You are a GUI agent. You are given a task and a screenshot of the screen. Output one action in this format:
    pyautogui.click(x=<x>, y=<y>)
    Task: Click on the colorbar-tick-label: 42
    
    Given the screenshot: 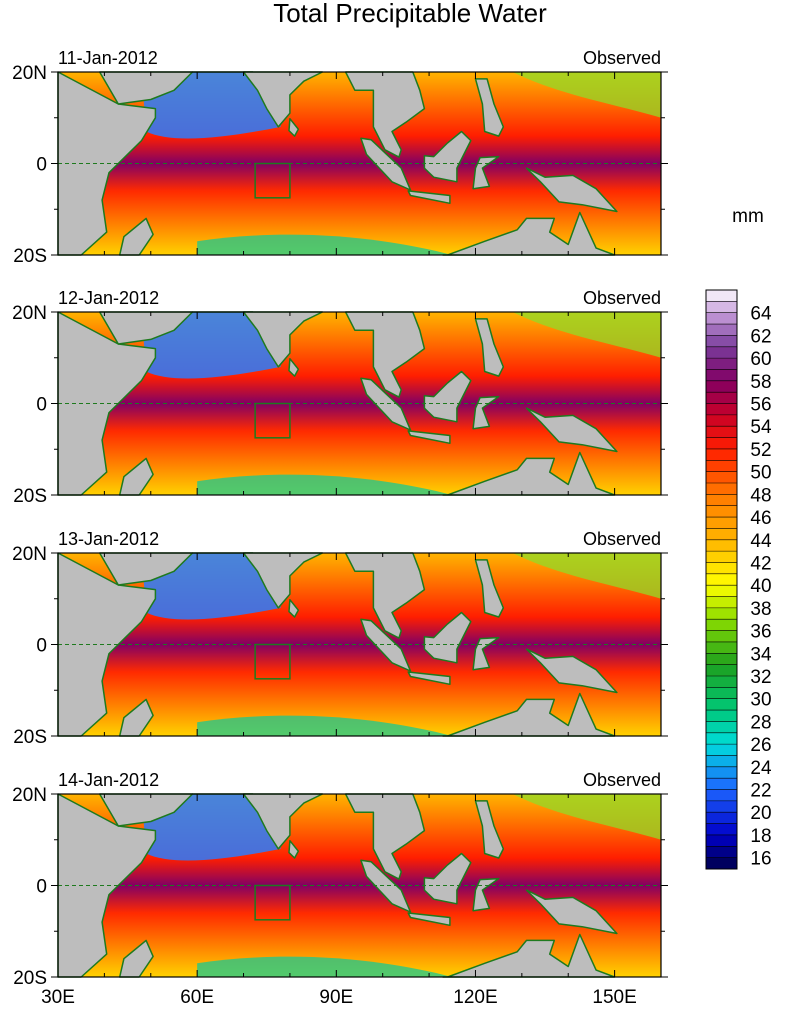 What is the action you would take?
    pyautogui.click(x=760, y=563)
    